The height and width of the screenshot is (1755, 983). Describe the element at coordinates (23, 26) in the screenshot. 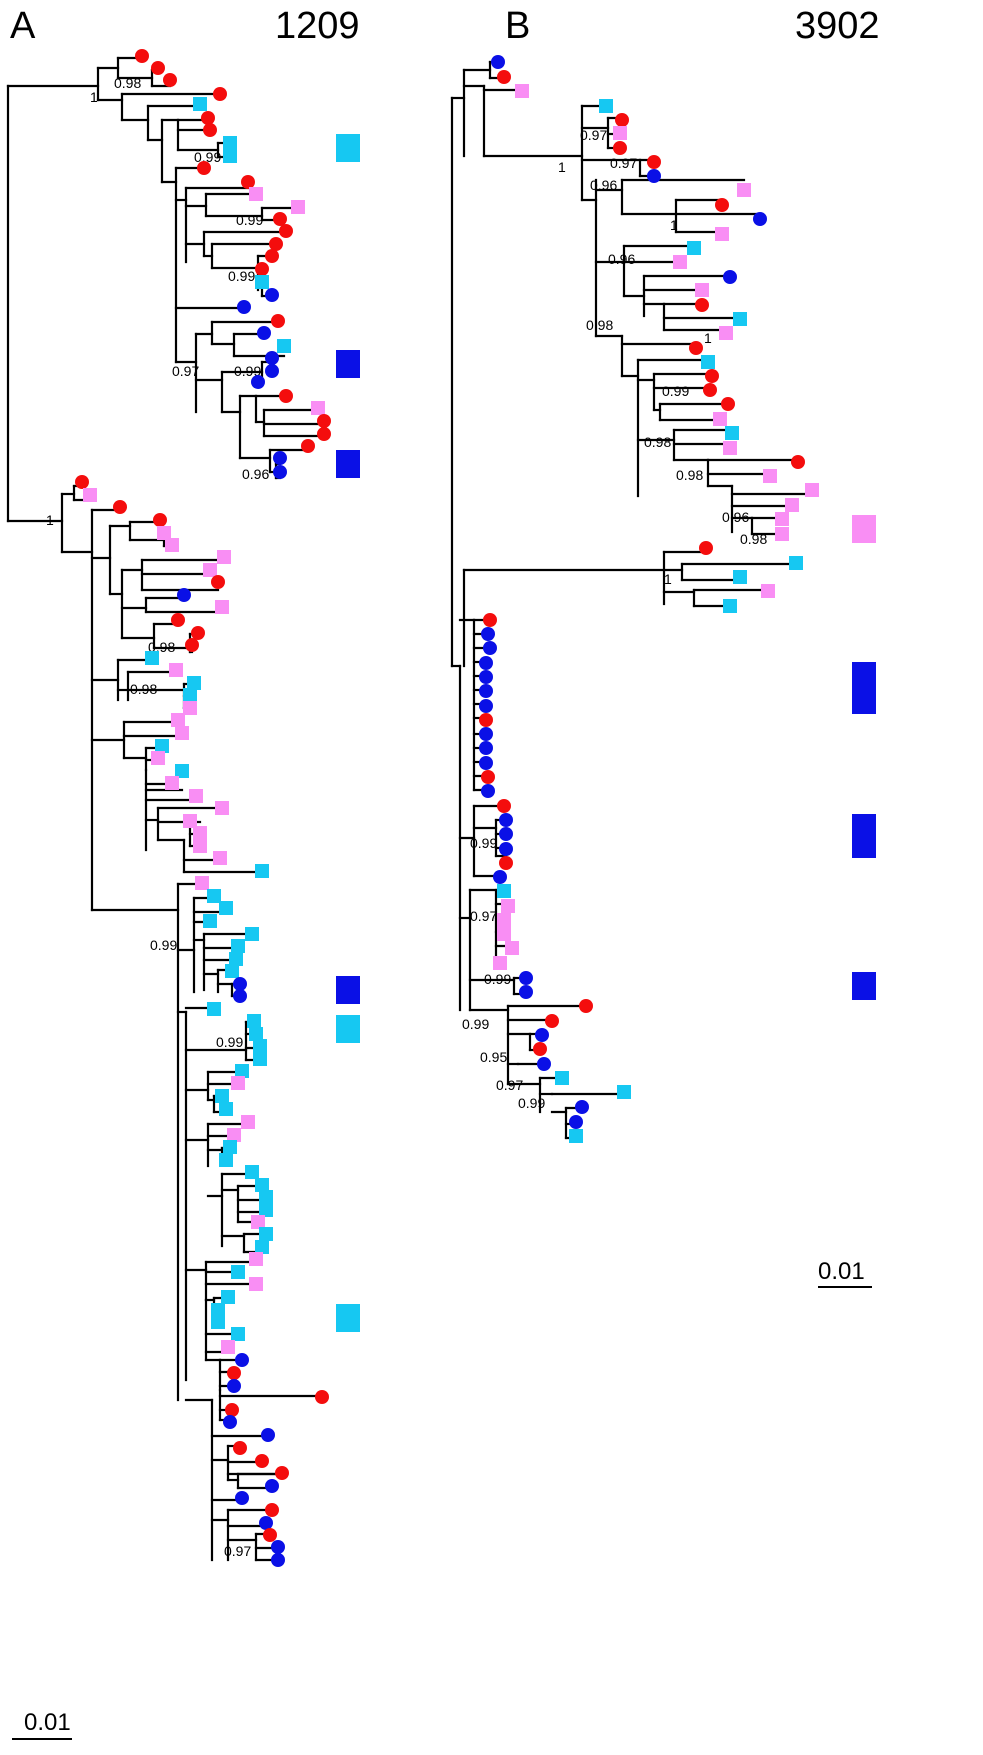

I see `panel-a-letter: A` at that location.